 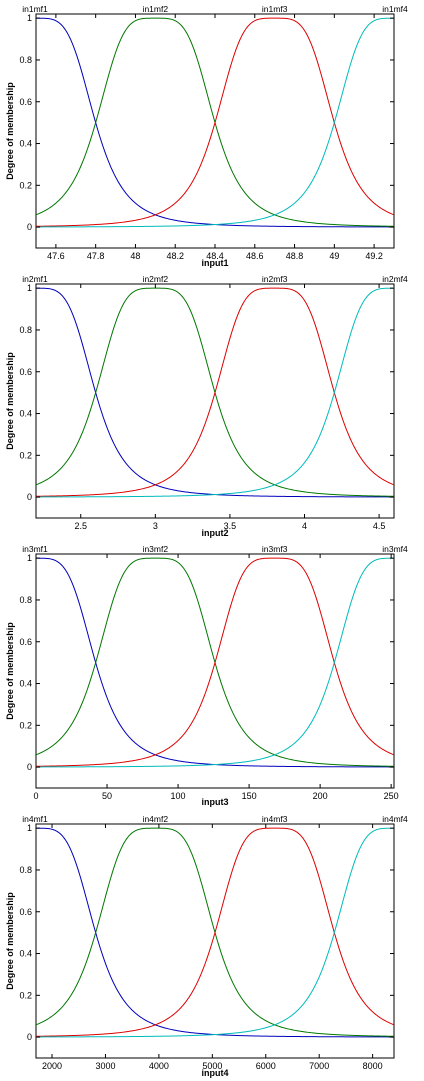 What do you see at coordinates (255, 256) in the screenshot?
I see `x-tick-label: 48.6` at bounding box center [255, 256].